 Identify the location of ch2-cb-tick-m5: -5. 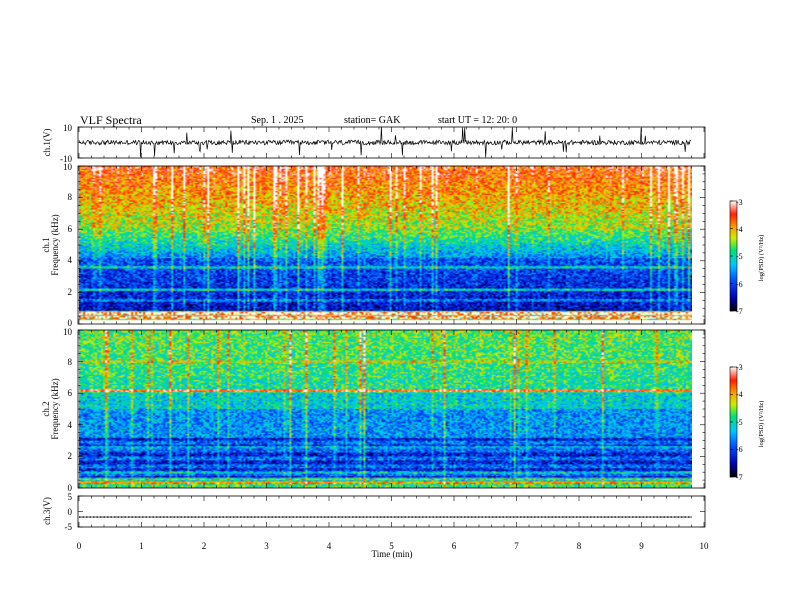
(739, 422).